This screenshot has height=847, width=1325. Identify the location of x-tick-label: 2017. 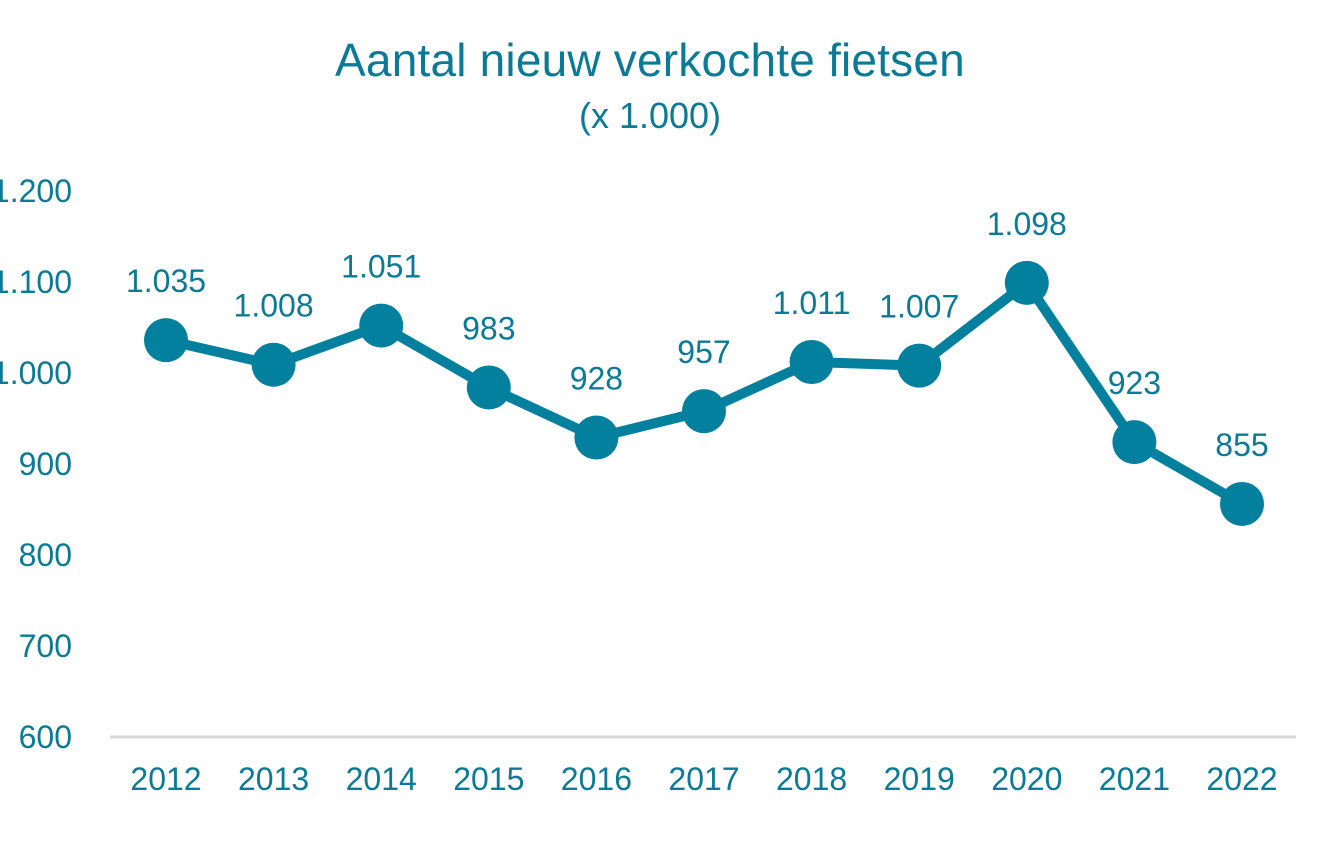
(703, 779).